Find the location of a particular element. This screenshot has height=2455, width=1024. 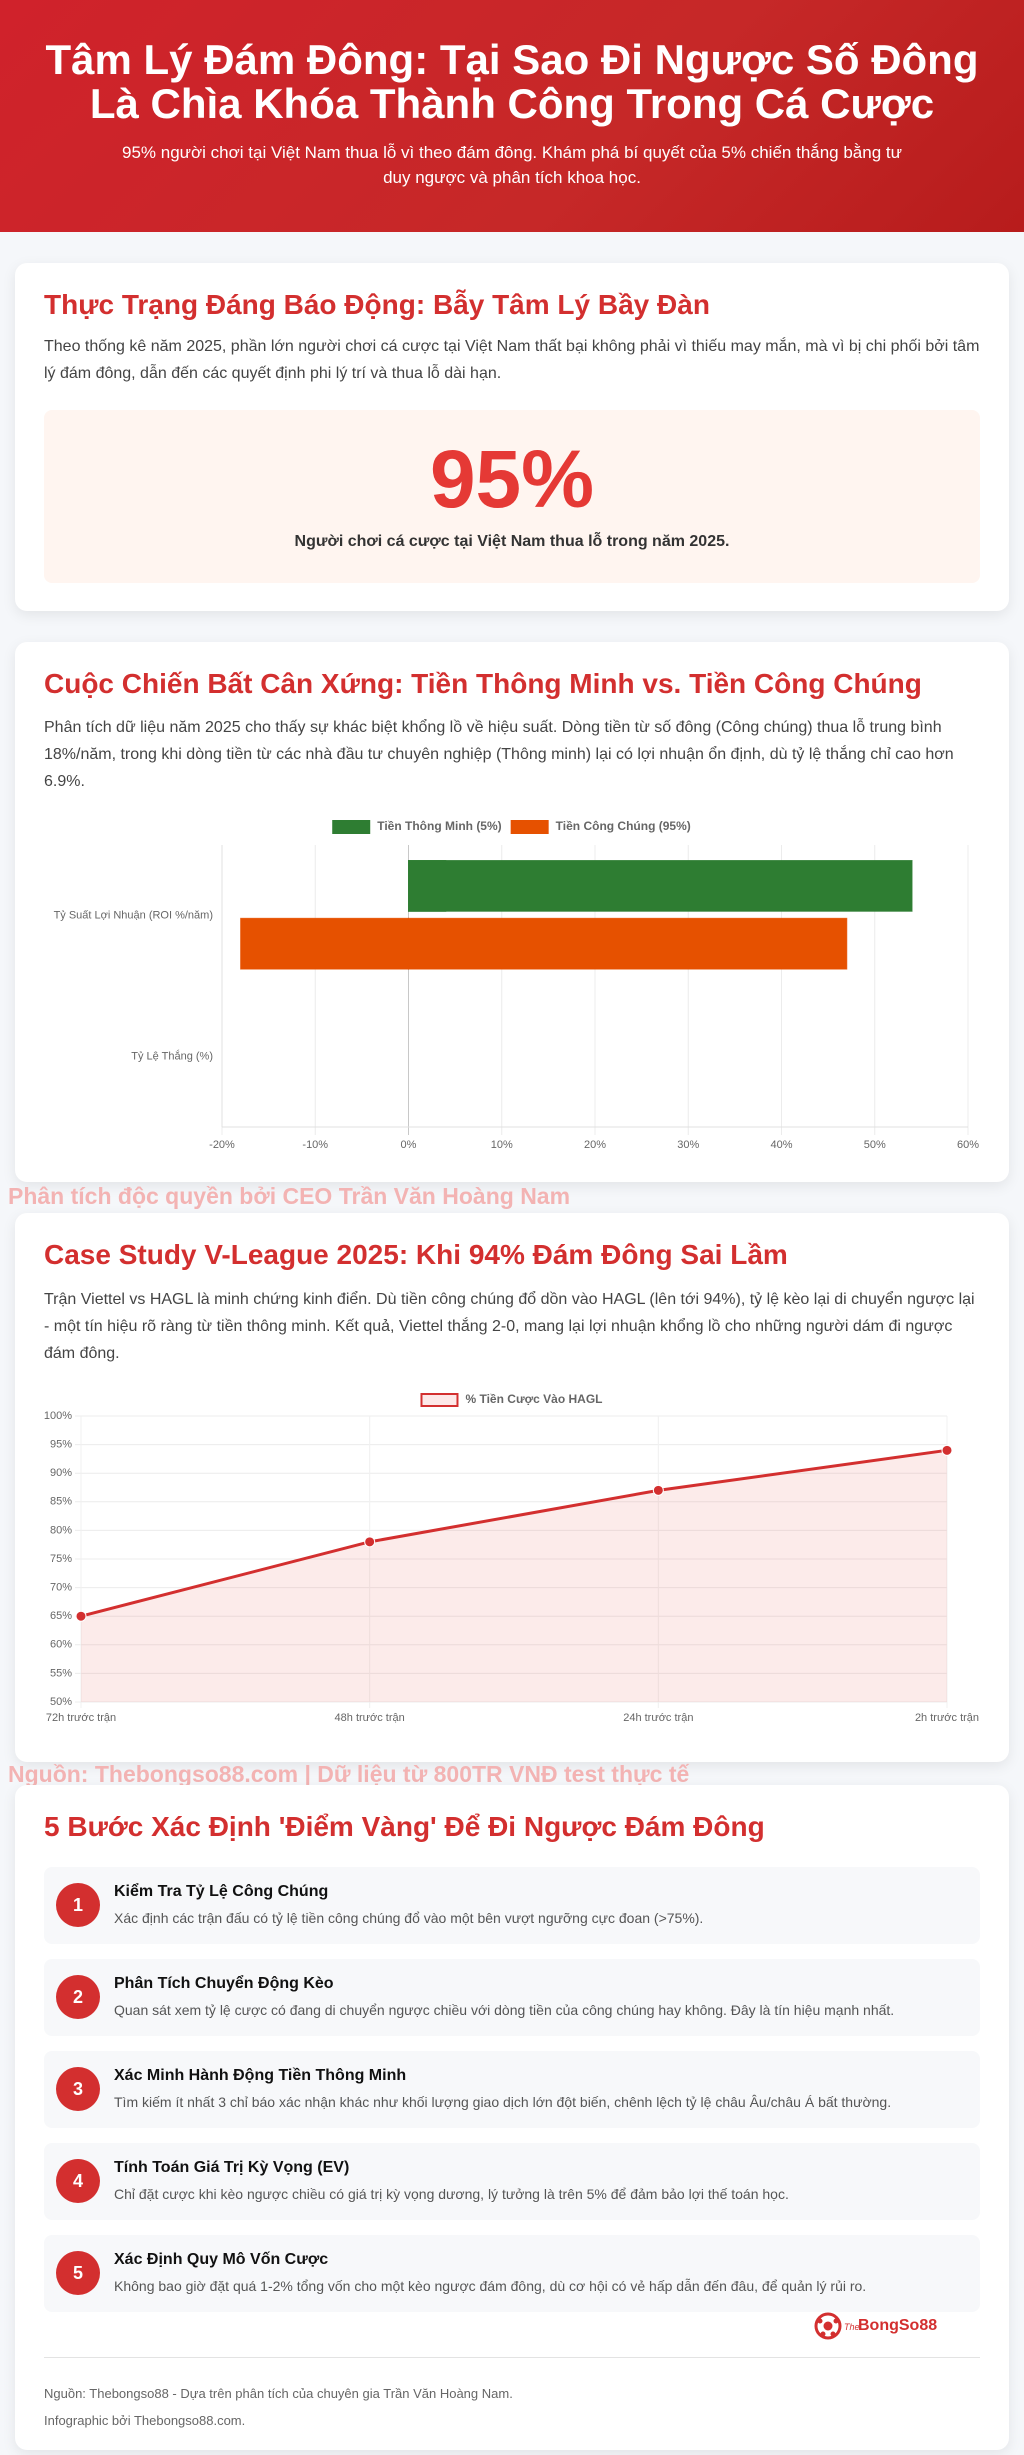

x-tick-label: 40% is located at coordinates (781, 1145).